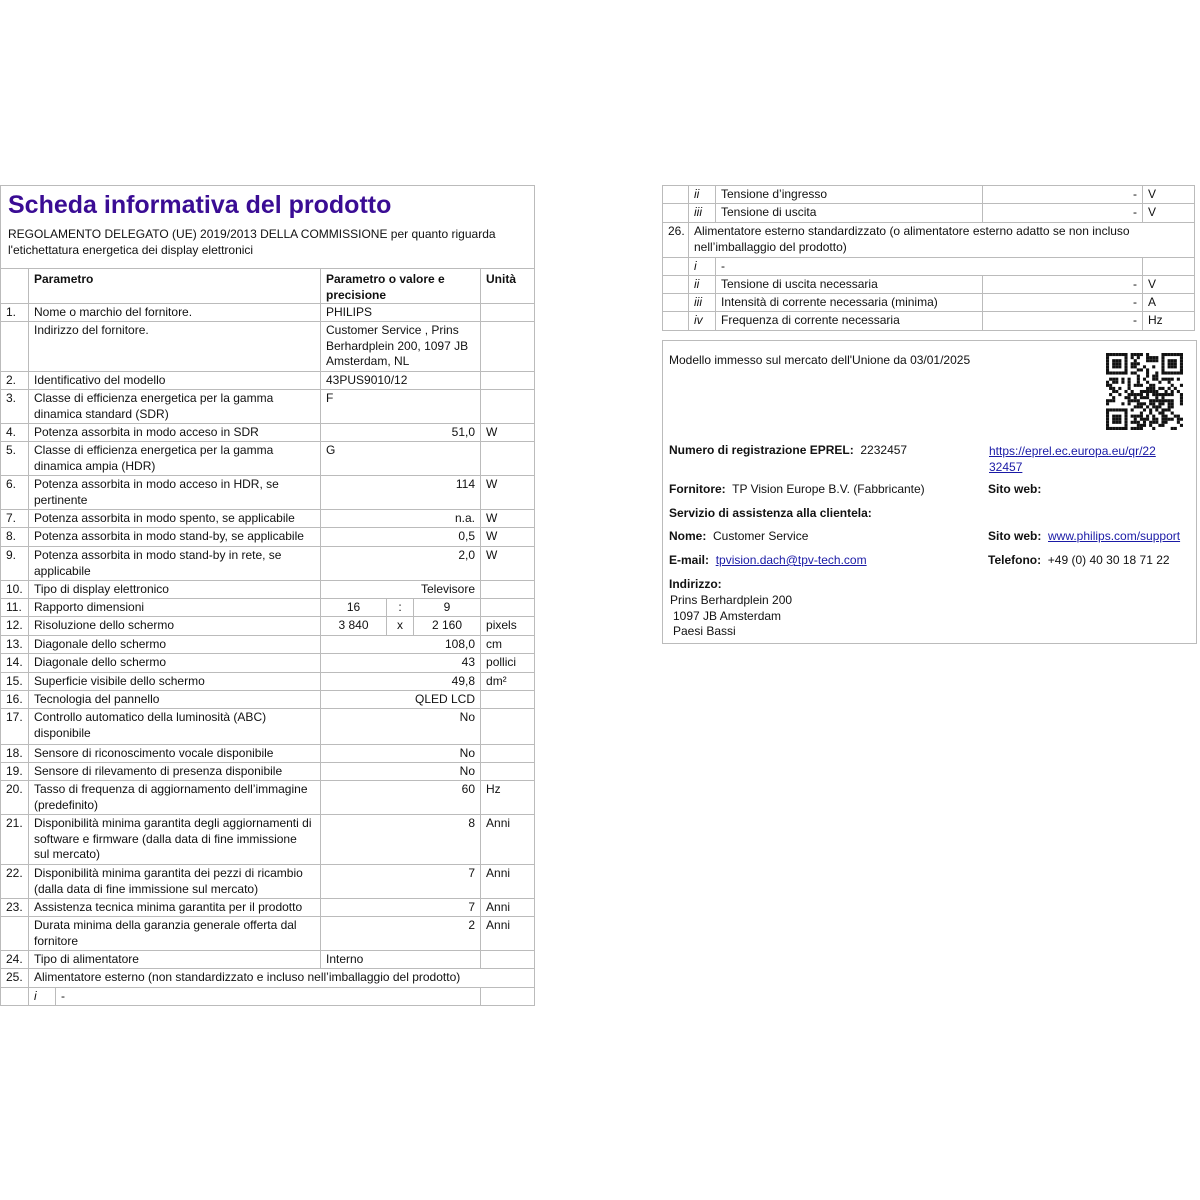 Image resolution: width=1200 pixels, height=1200 pixels. I want to click on eprel-link-line1: https://eprel.ec.europa.eu/qr/22, so click(1072, 451).